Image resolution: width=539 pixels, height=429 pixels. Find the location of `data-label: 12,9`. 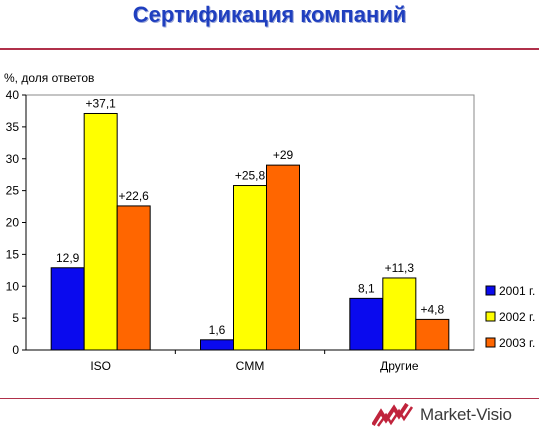

data-label: 12,9 is located at coordinates (68, 258).